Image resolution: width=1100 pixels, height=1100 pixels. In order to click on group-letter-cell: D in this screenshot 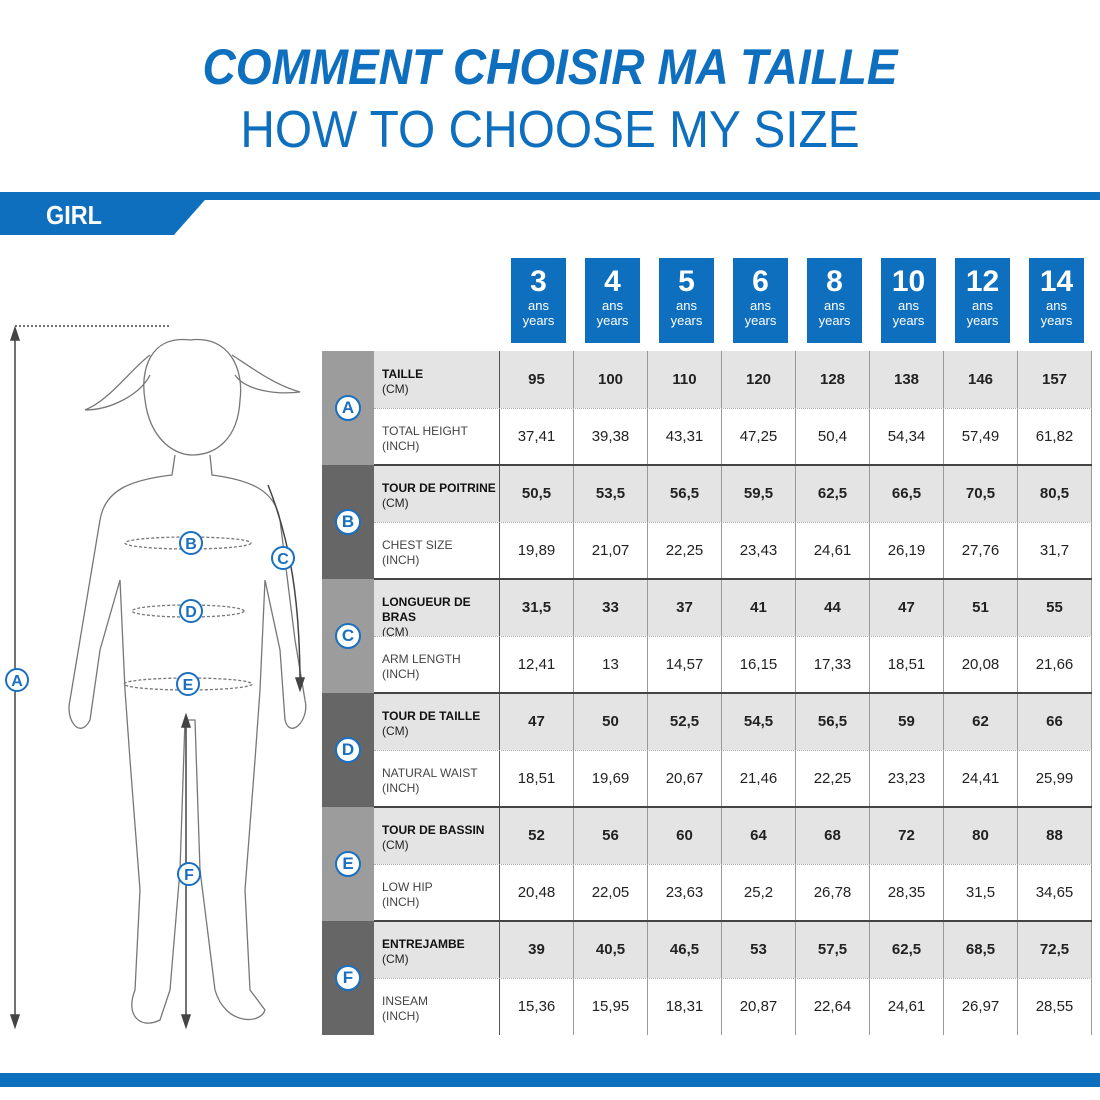, I will do `click(348, 750)`.